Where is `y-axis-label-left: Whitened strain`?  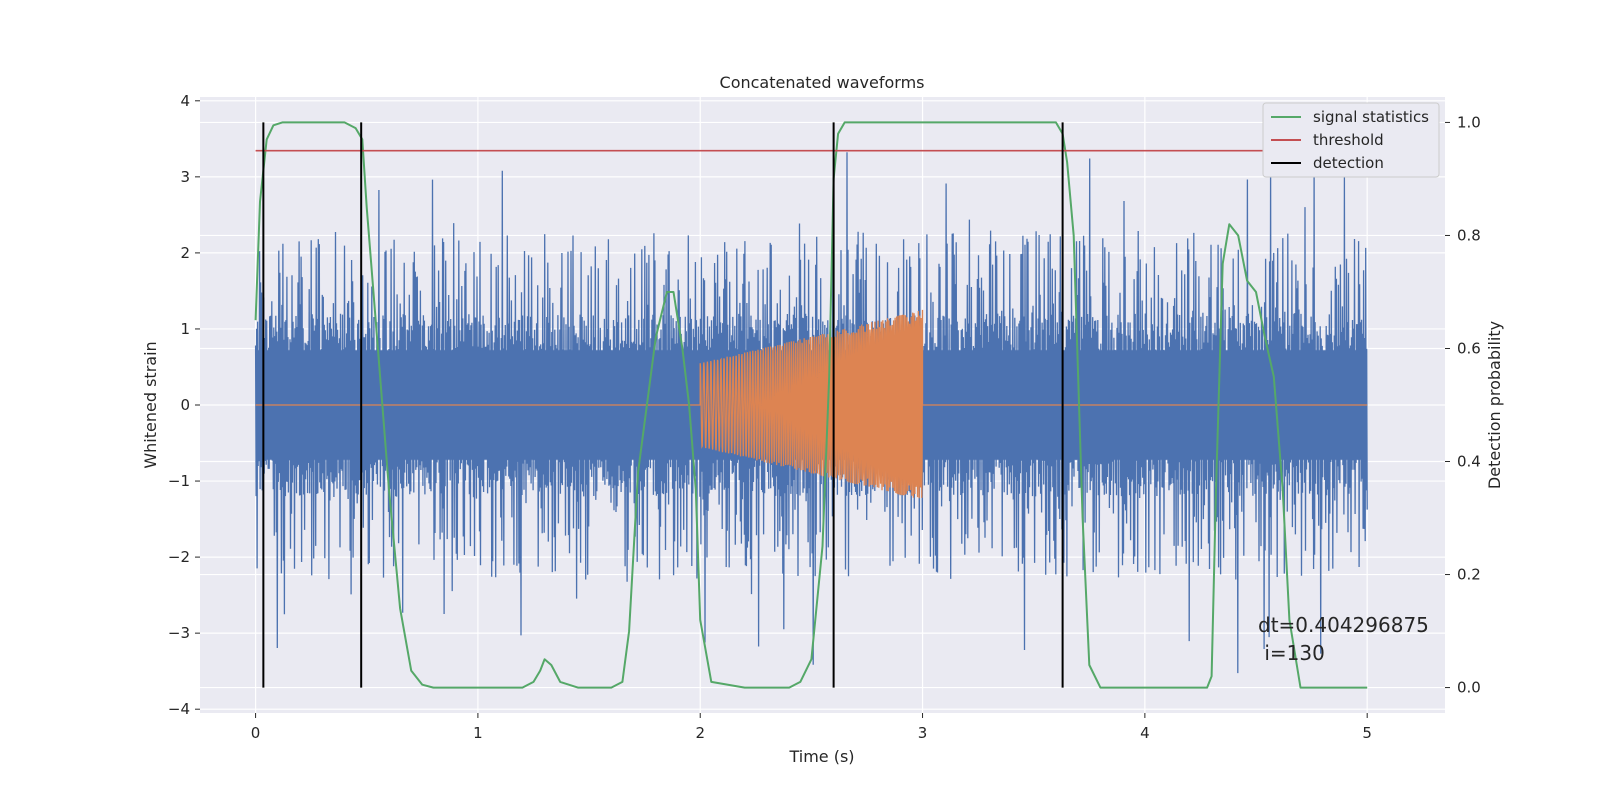 y-axis-label-left: Whitened strain is located at coordinates (150, 404).